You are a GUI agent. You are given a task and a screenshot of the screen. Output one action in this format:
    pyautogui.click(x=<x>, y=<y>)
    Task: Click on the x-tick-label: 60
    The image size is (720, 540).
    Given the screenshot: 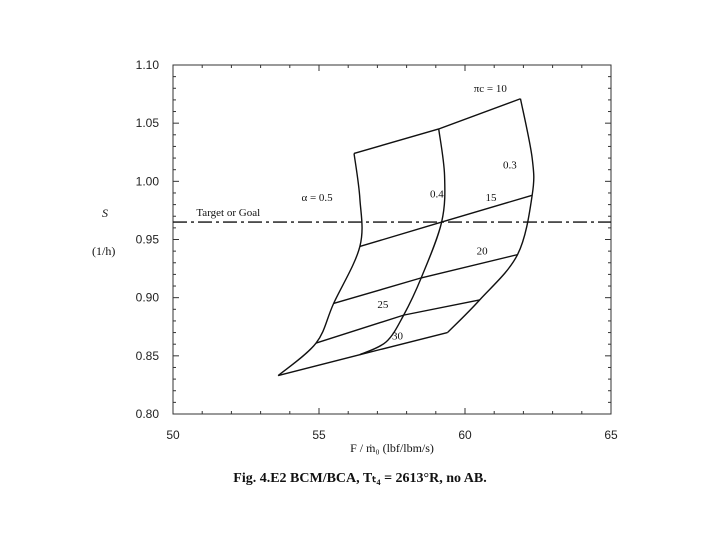 What is the action you would take?
    pyautogui.click(x=465, y=435)
    